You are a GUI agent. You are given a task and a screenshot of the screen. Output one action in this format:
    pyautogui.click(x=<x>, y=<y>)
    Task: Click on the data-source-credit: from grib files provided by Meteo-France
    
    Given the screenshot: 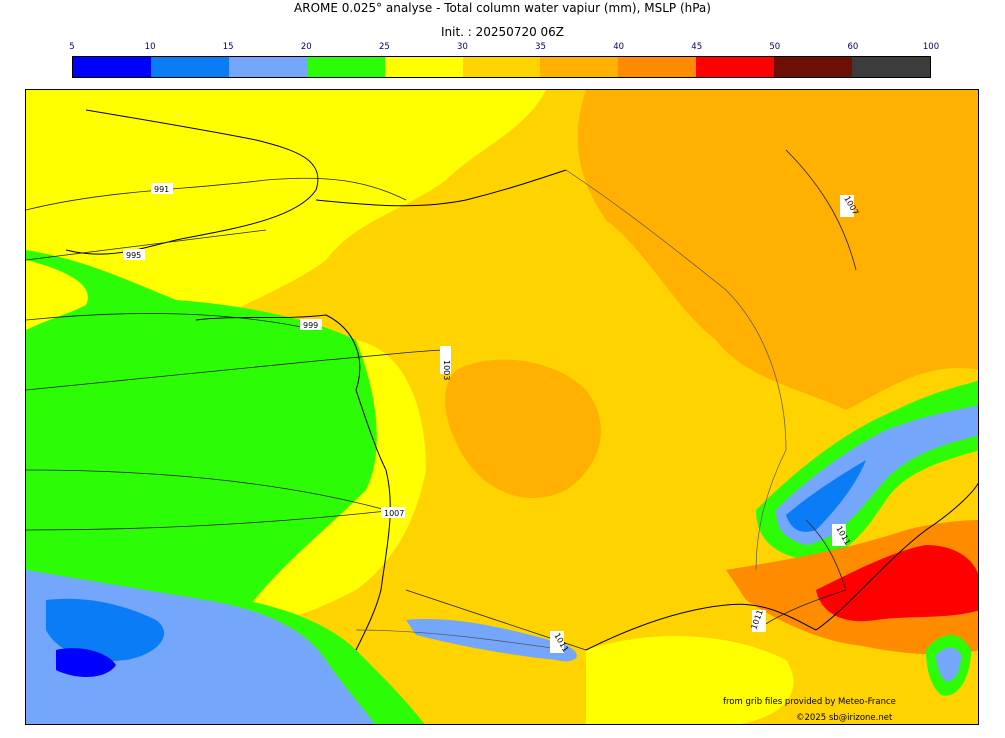 What is the action you would take?
    pyautogui.click(x=809, y=702)
    